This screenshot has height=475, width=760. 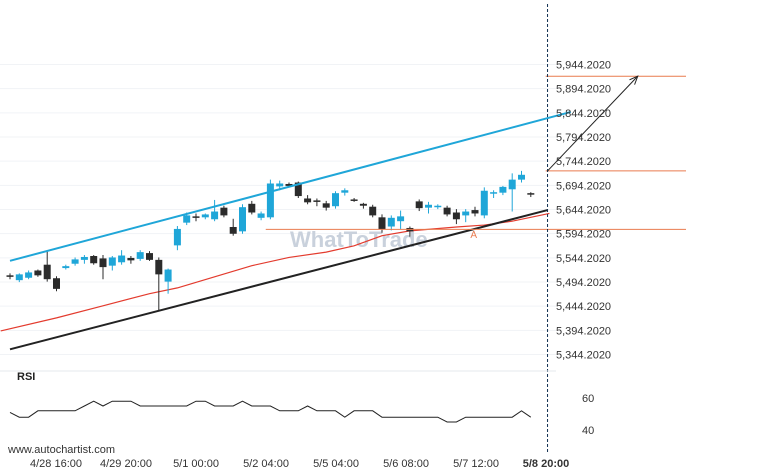 What do you see at coordinates (634, 80) in the screenshot?
I see `target-arrow-head` at bounding box center [634, 80].